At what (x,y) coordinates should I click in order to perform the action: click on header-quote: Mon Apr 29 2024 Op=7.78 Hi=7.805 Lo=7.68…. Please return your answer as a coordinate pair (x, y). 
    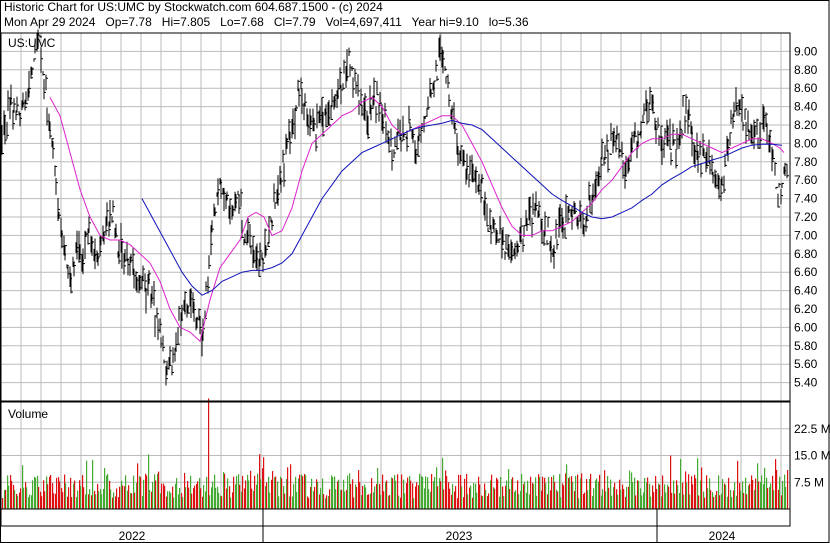
    Looking at the image, I should click on (266, 22).